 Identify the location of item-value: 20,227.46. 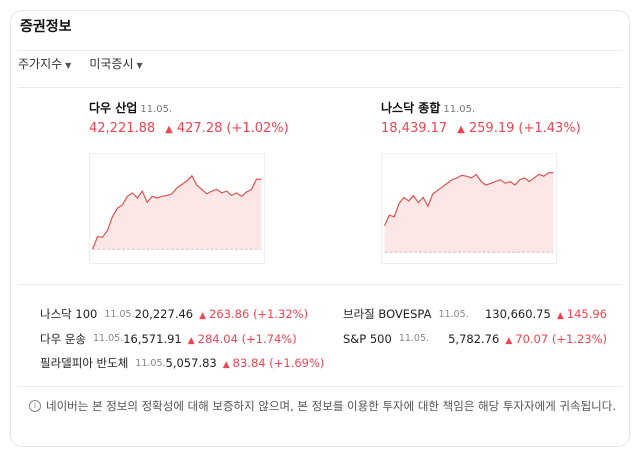
(164, 314).